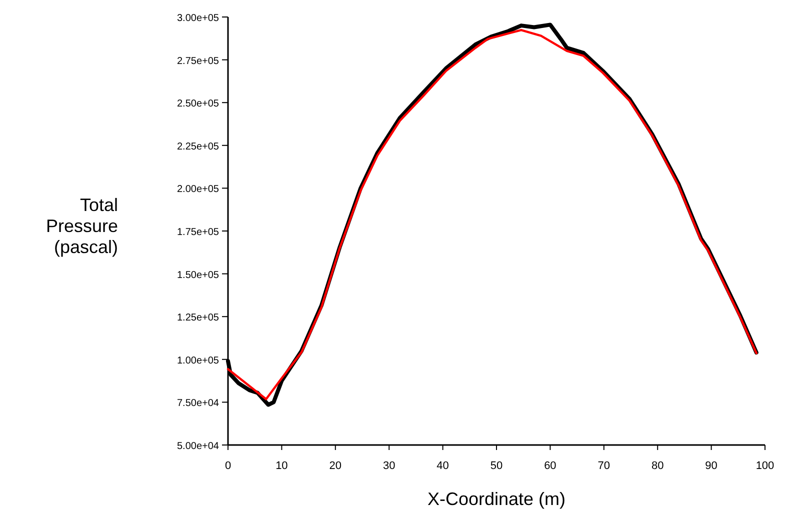  What do you see at coordinates (765, 466) in the screenshot?
I see `x-tick-label: 100` at bounding box center [765, 466].